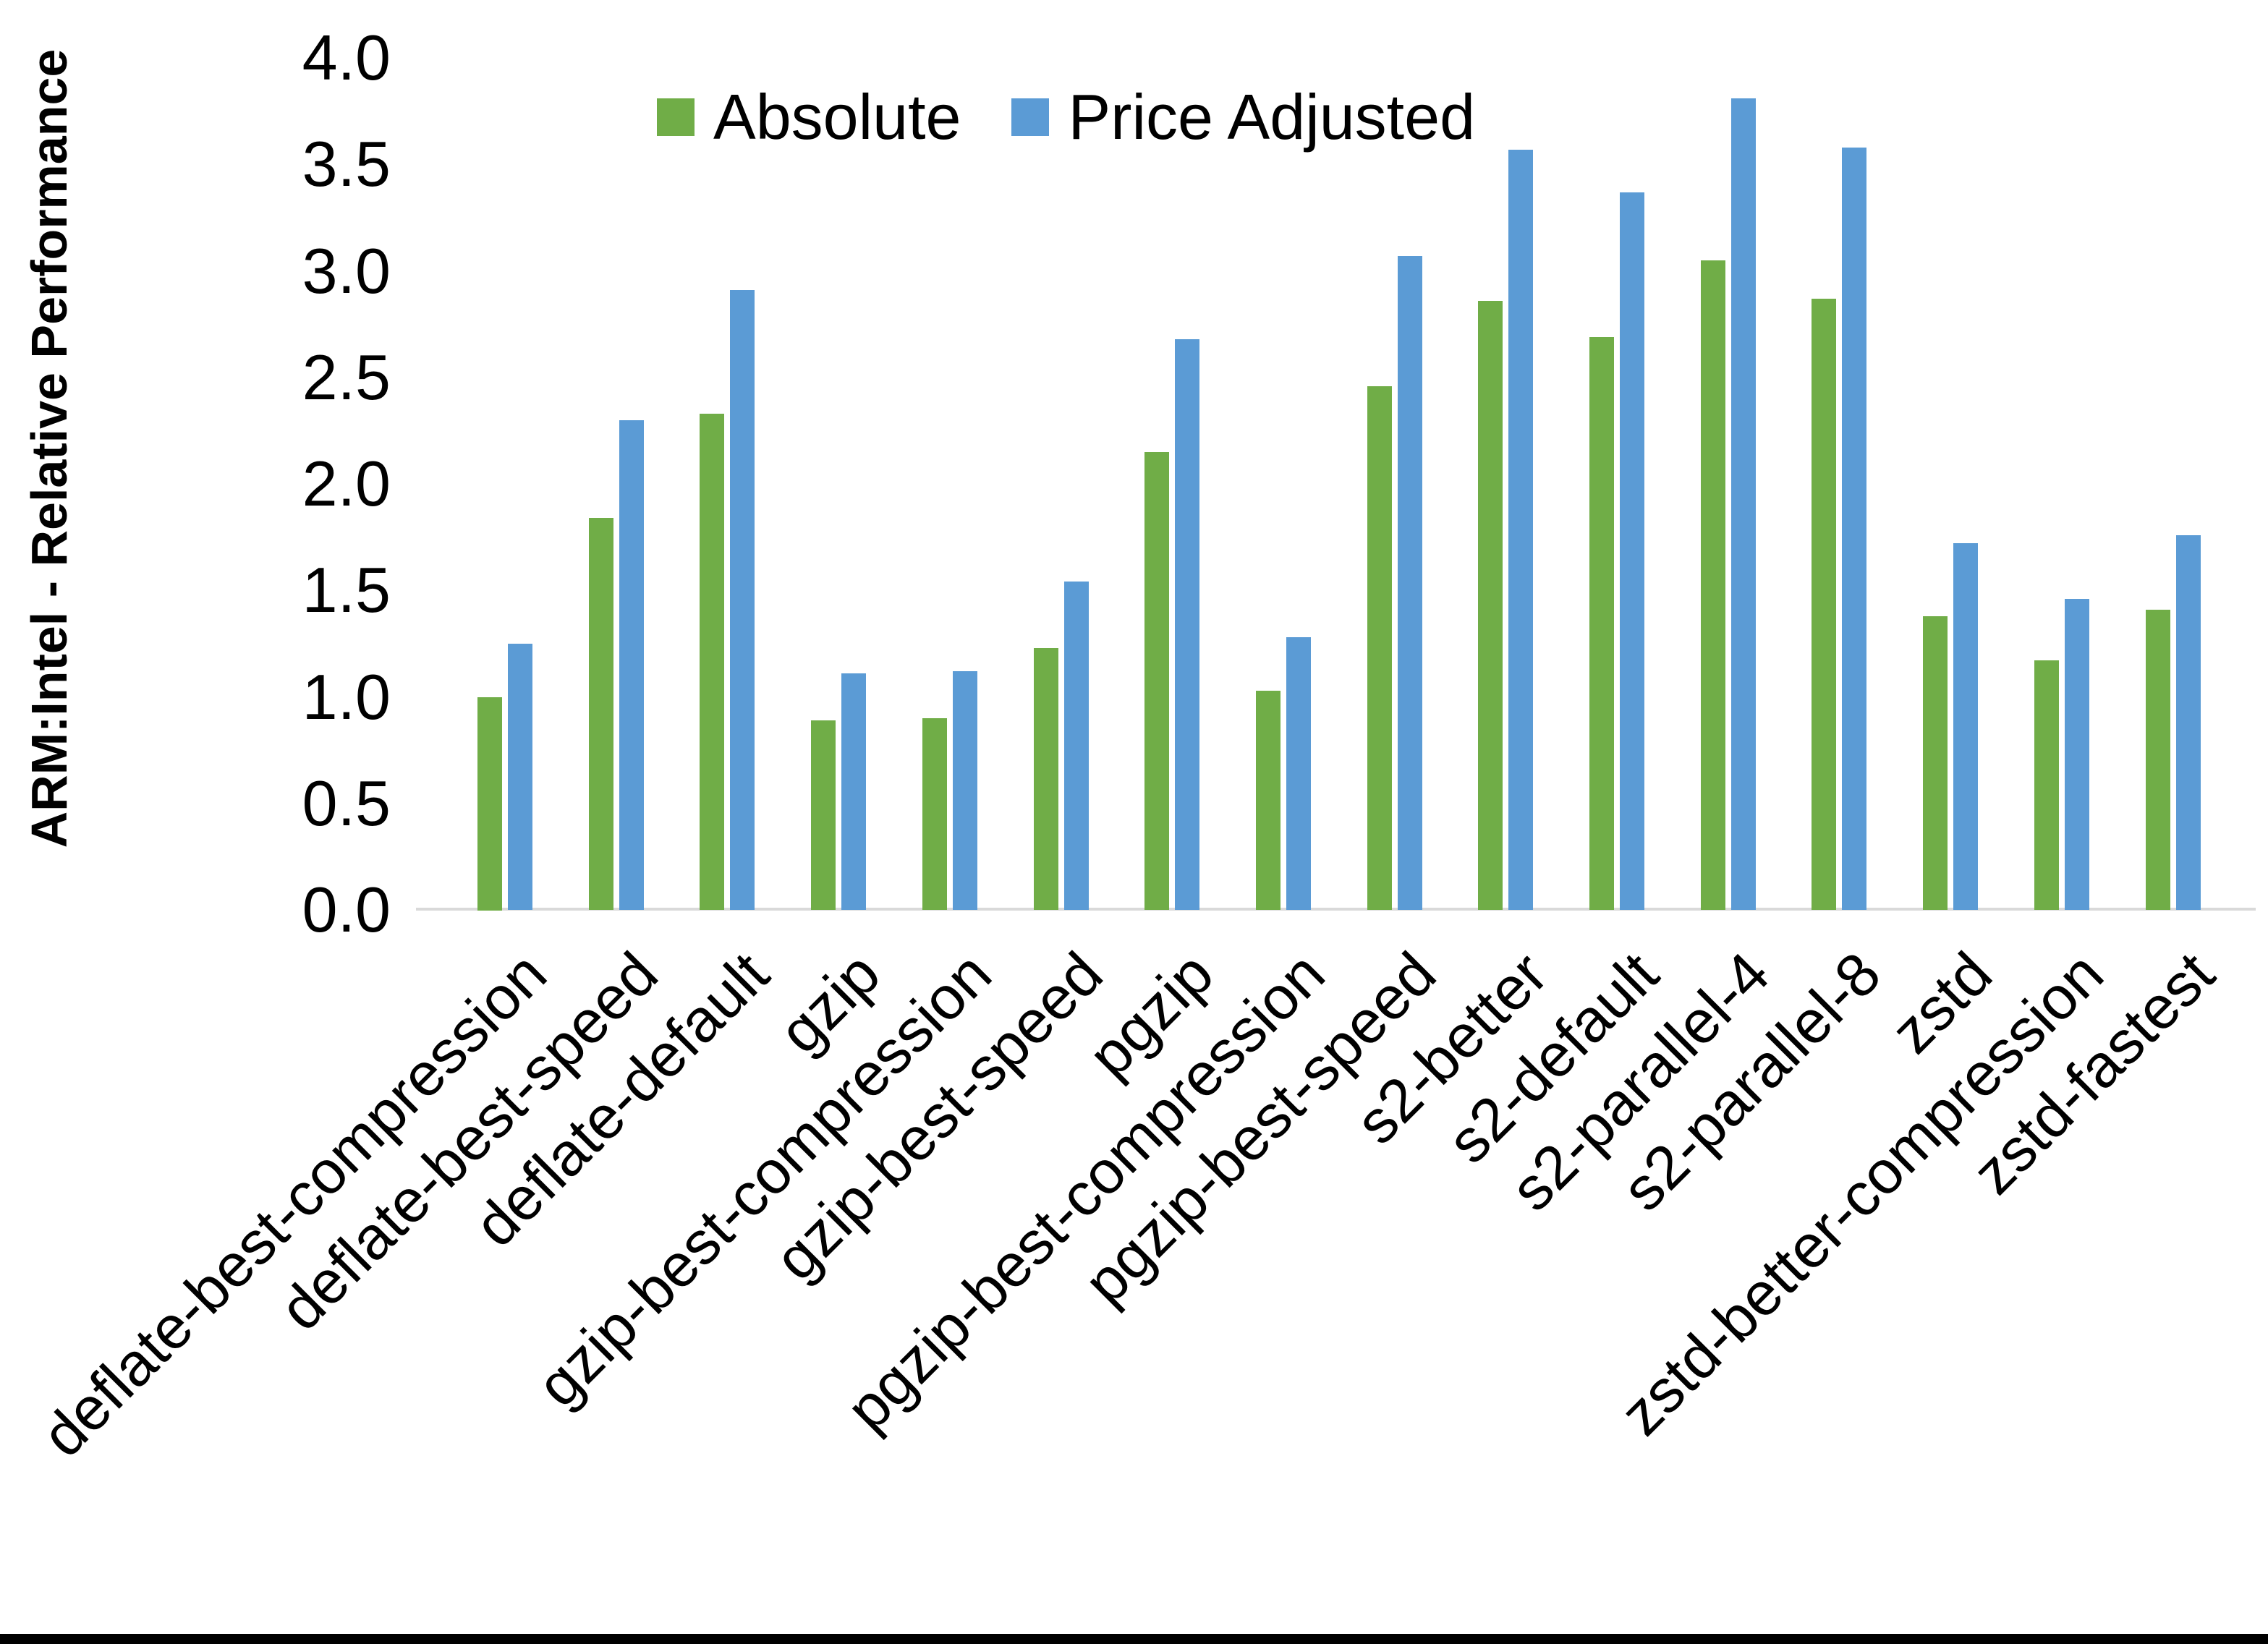  I want to click on bar-price-adjusted-deflate-default, so click(742, 600).